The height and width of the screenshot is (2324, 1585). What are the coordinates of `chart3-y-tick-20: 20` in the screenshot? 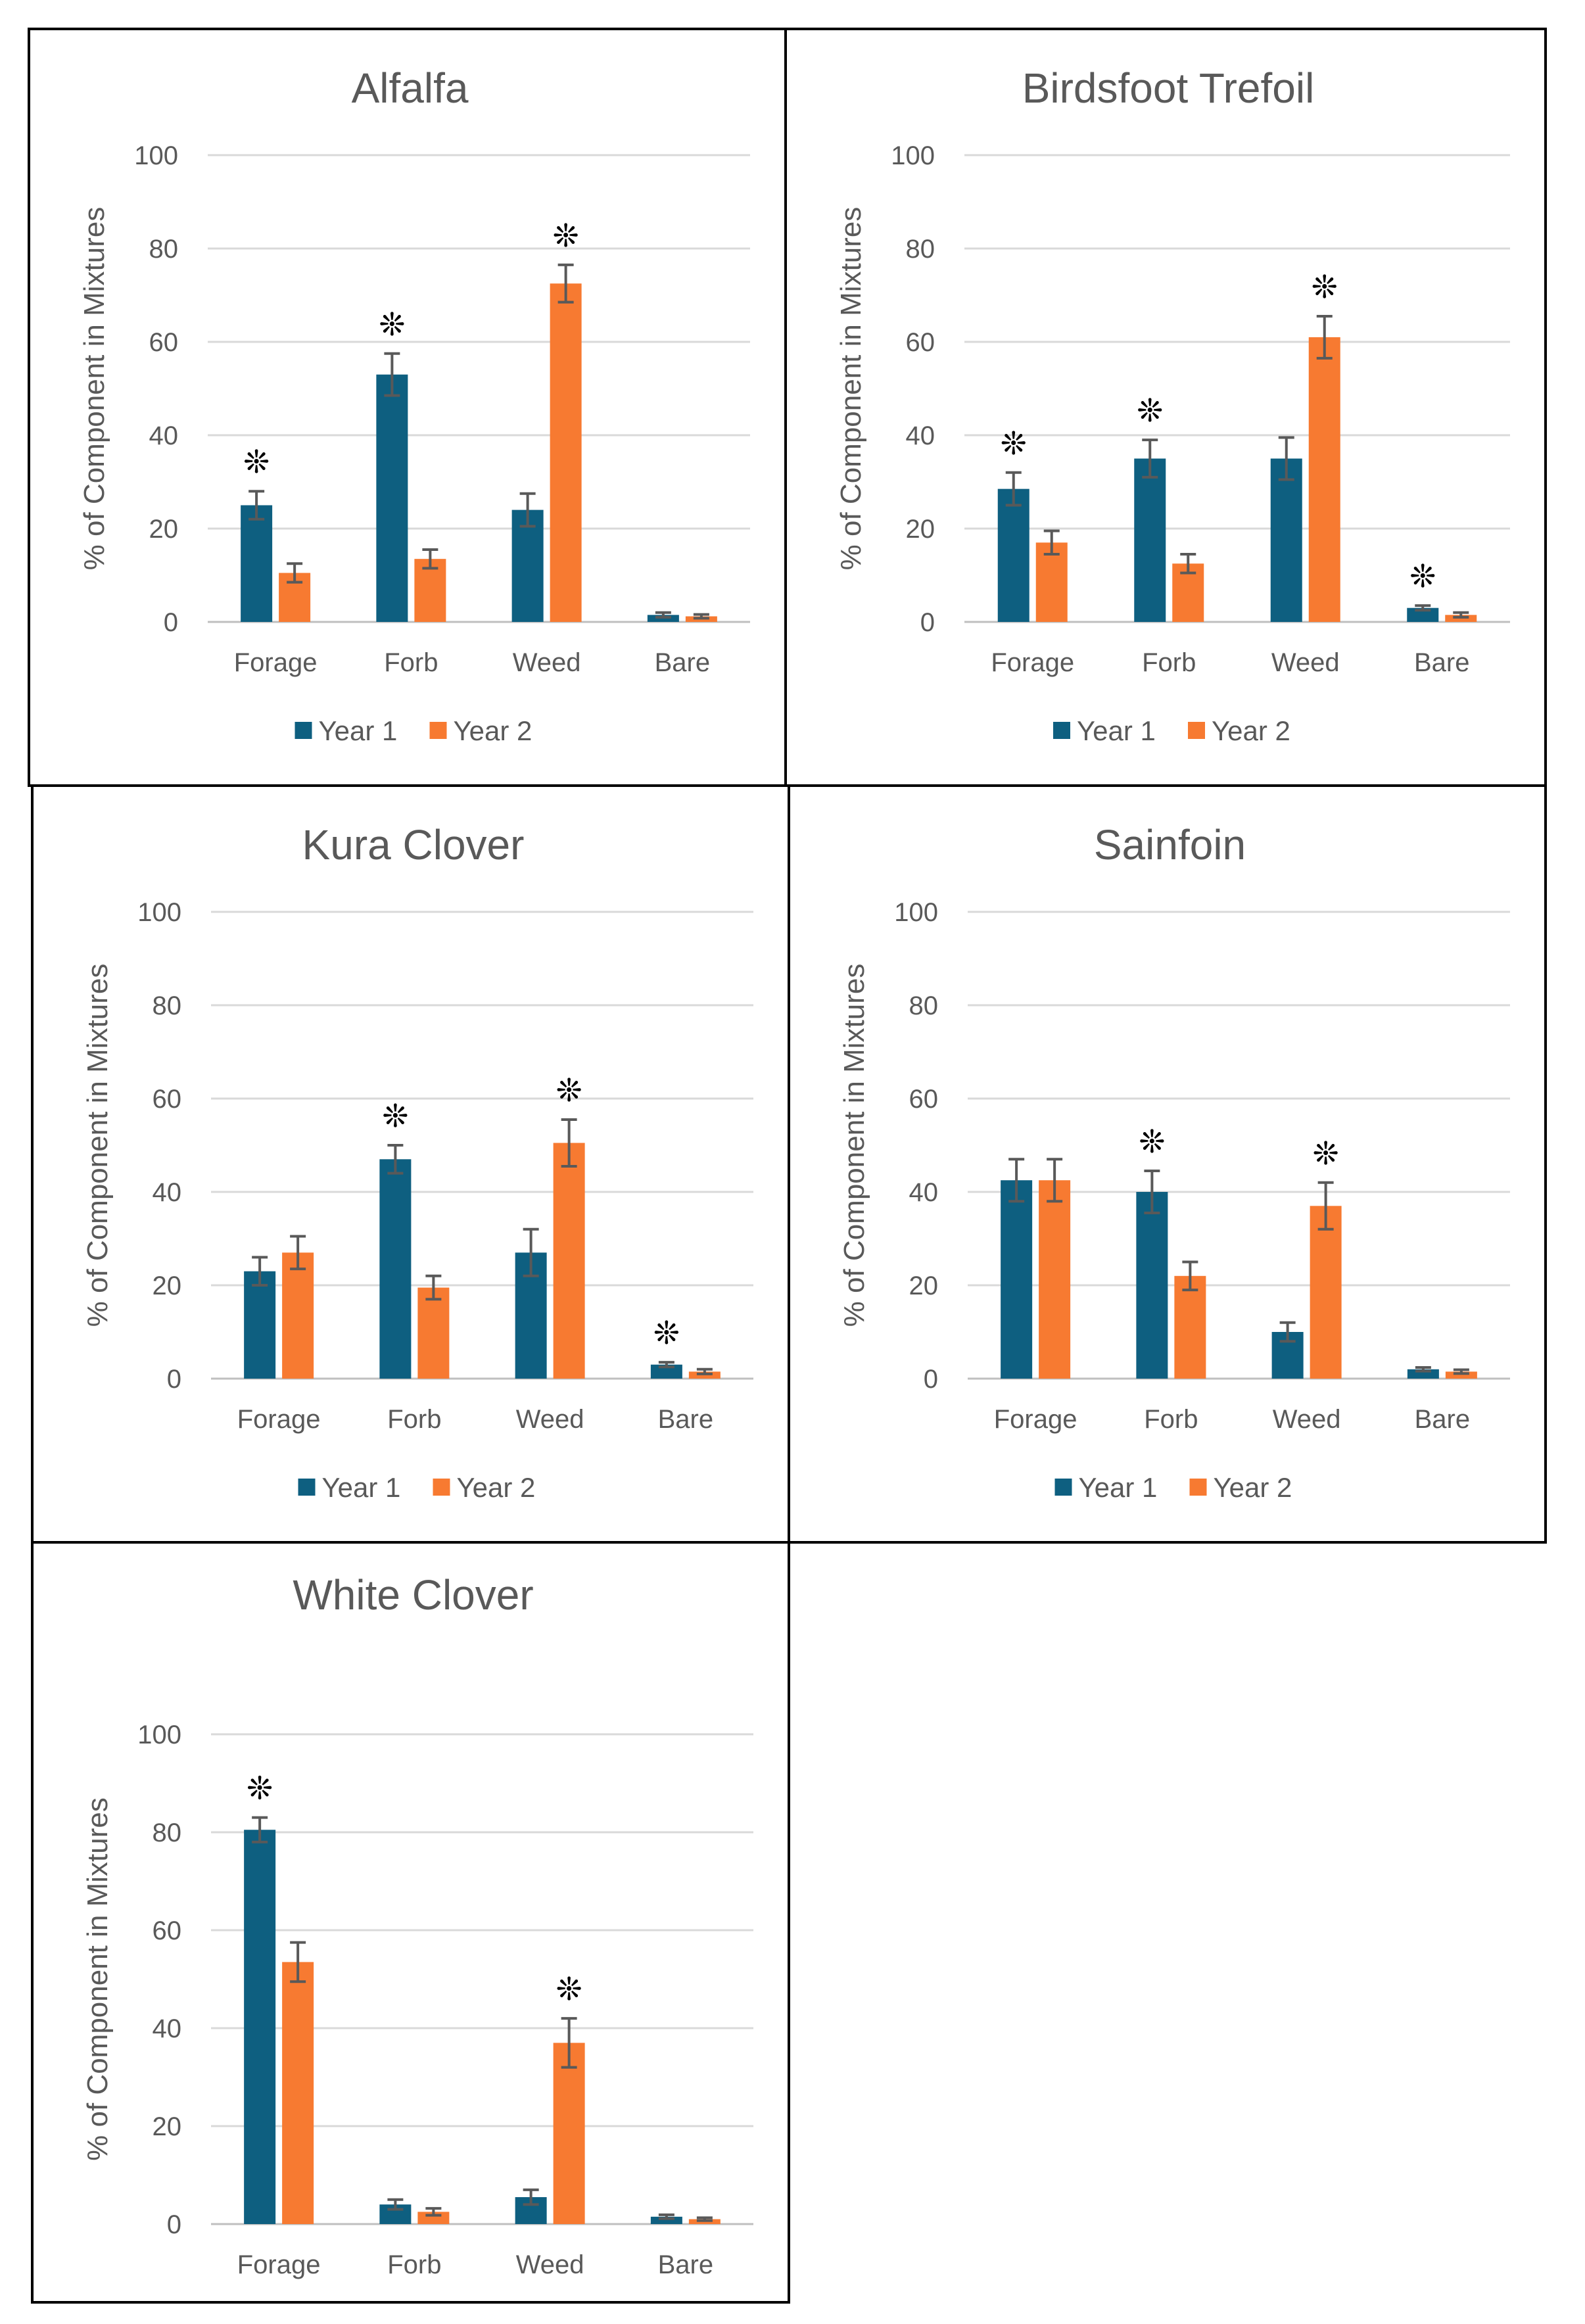 It's located at (924, 1286).